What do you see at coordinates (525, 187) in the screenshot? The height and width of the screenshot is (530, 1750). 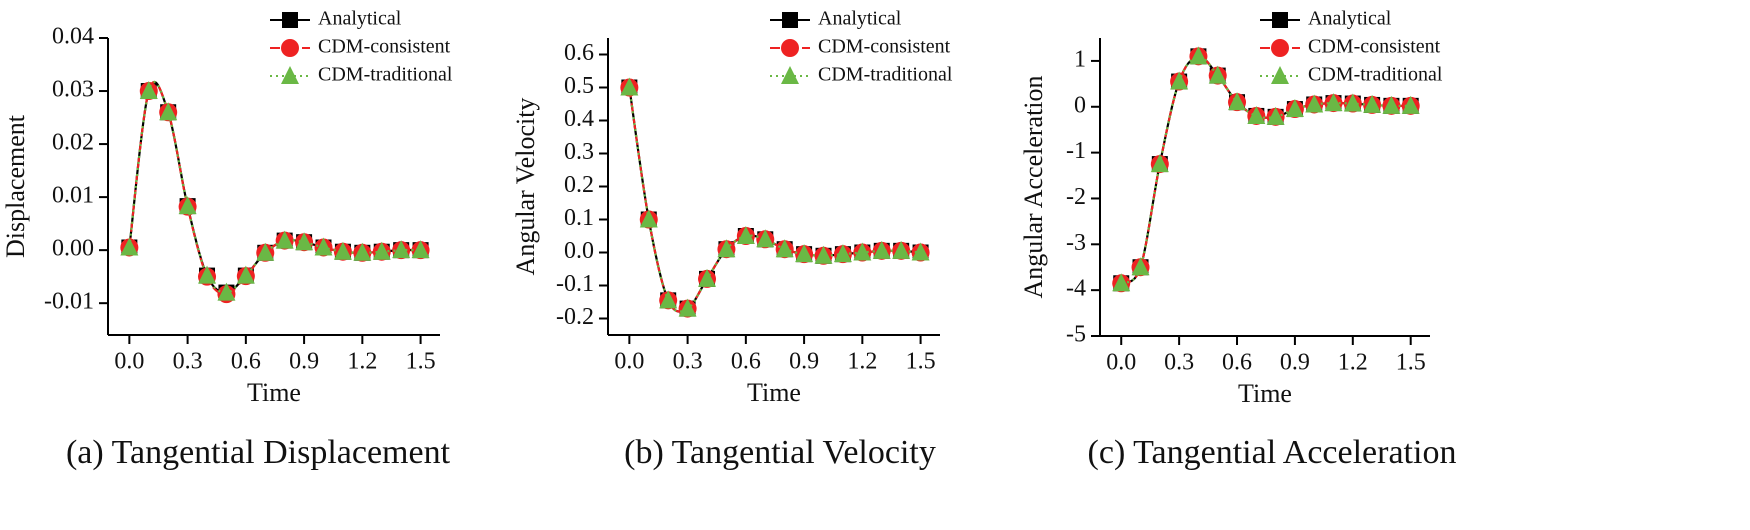 I see `y-axis-label: Angular Velocity` at bounding box center [525, 187].